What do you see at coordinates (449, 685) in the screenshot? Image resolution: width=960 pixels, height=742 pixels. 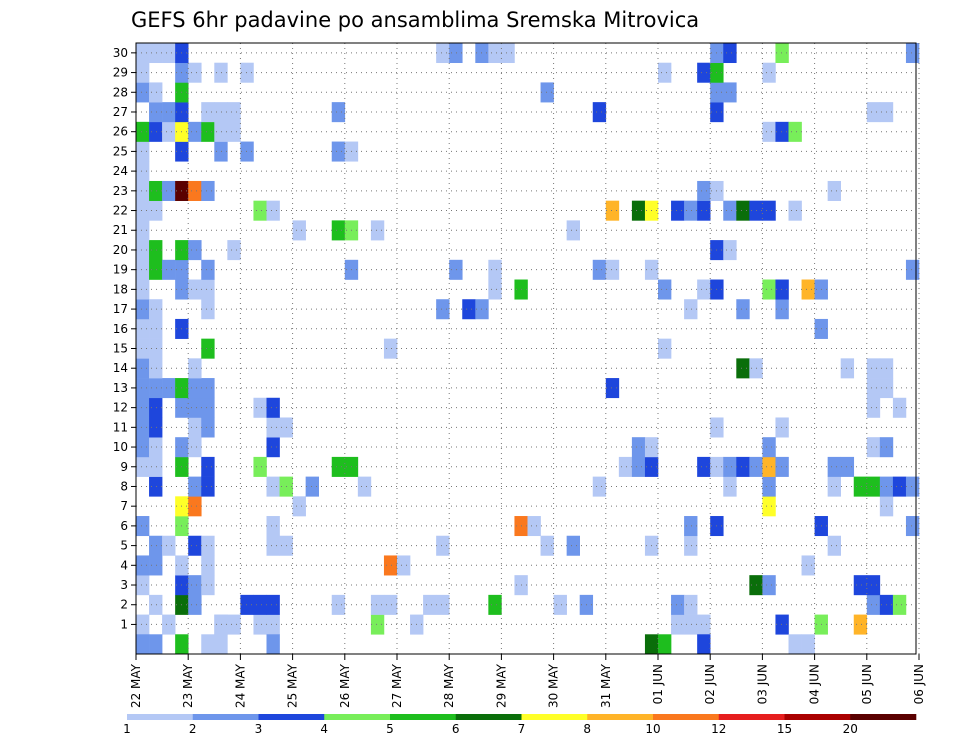 I see `x-tick-label: 28 MAY` at bounding box center [449, 685].